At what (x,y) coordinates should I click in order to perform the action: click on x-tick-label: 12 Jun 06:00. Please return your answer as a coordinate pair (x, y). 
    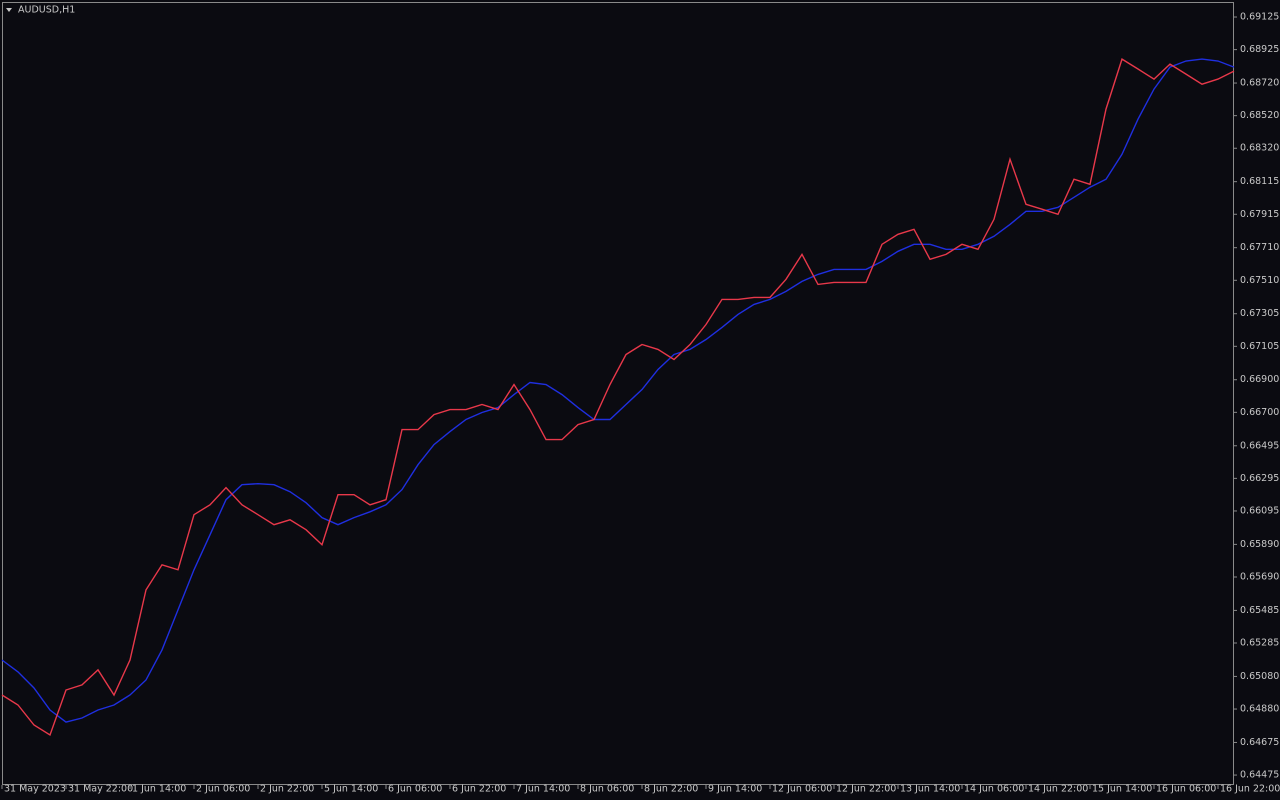
    Looking at the image, I should click on (802, 789).